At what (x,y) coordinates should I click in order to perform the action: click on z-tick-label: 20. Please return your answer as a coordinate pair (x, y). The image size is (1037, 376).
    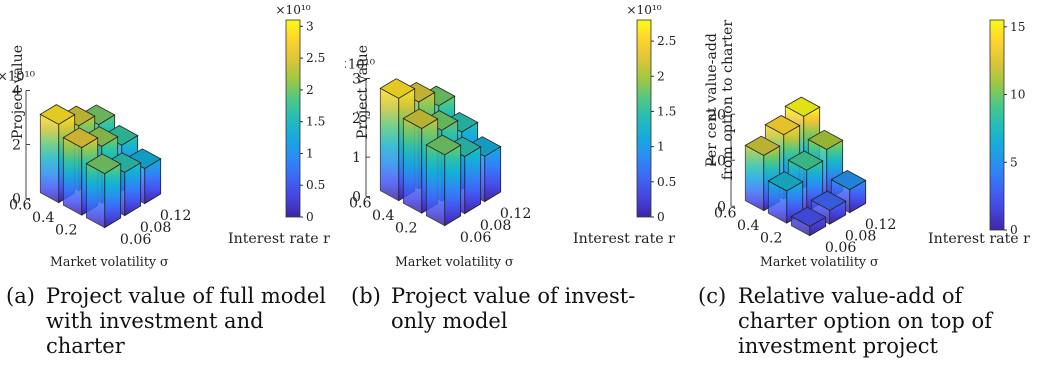
    Looking at the image, I should click on (717, 115).